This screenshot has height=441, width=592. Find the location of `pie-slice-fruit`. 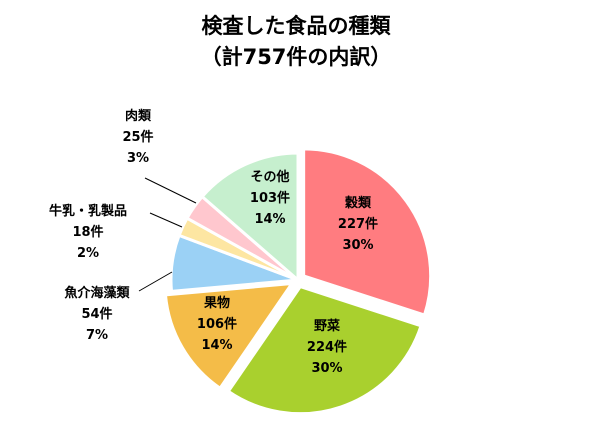

pie-slice-fruit is located at coordinates (228, 336).